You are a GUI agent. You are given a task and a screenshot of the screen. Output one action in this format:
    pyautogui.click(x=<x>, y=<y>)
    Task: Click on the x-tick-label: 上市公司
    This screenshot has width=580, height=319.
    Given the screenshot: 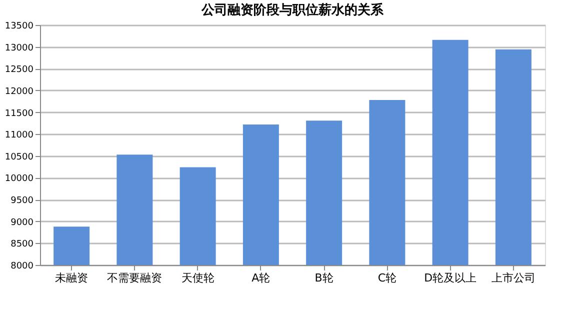 What is the action you would take?
    pyautogui.click(x=513, y=278)
    